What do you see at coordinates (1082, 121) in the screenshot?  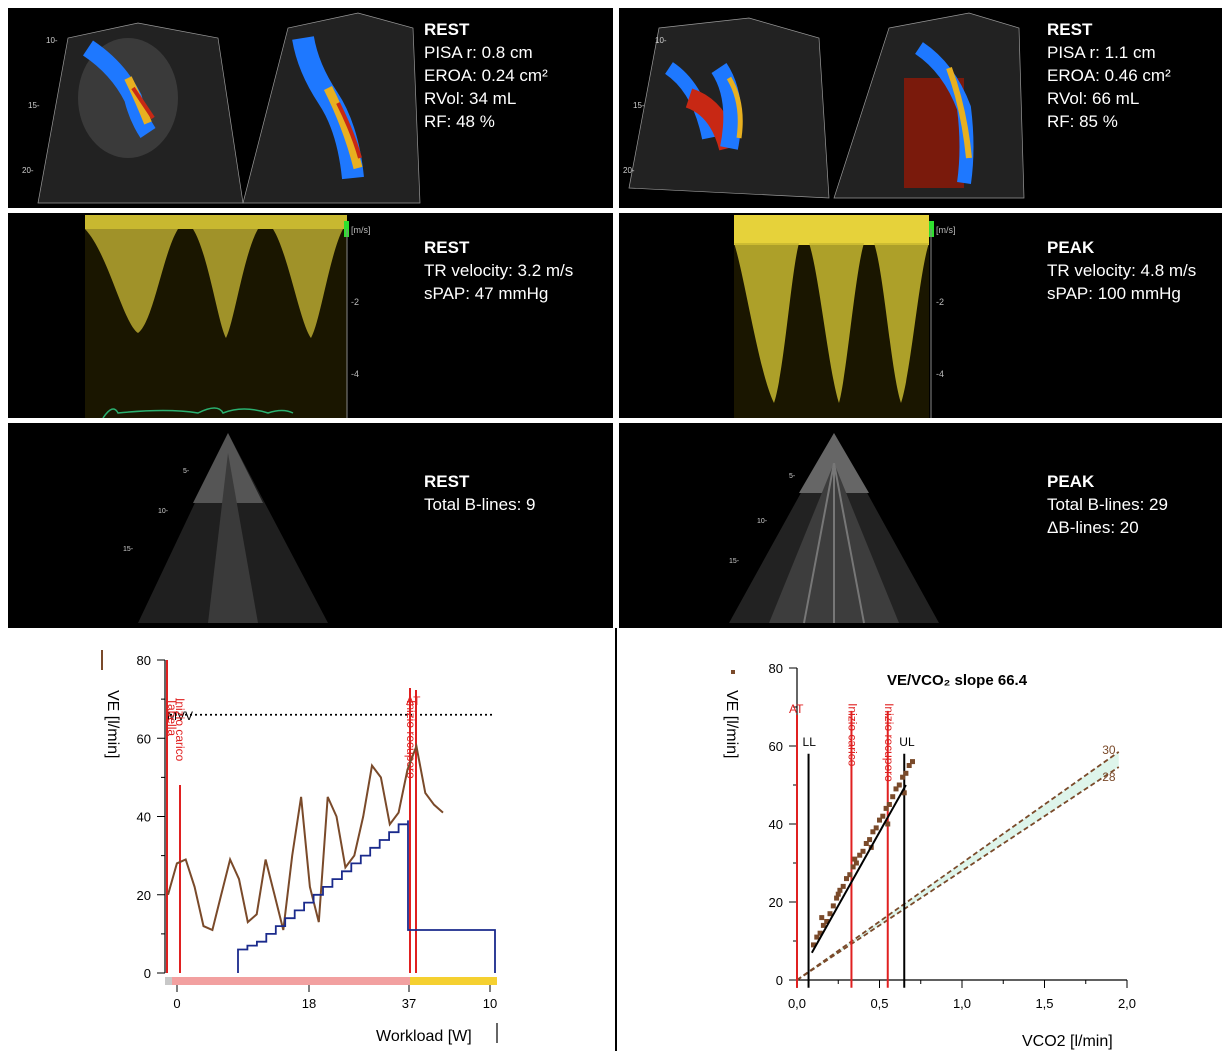 I see `regurgitant-fraction: RF: 85 %` at bounding box center [1082, 121].